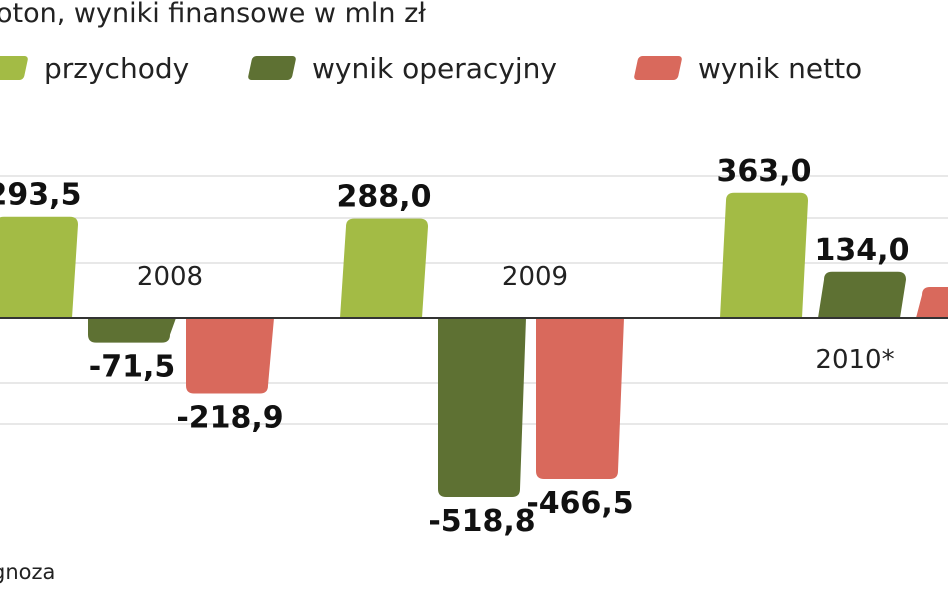  I want to click on legend-label-przychody: przychody, so click(117, 68).